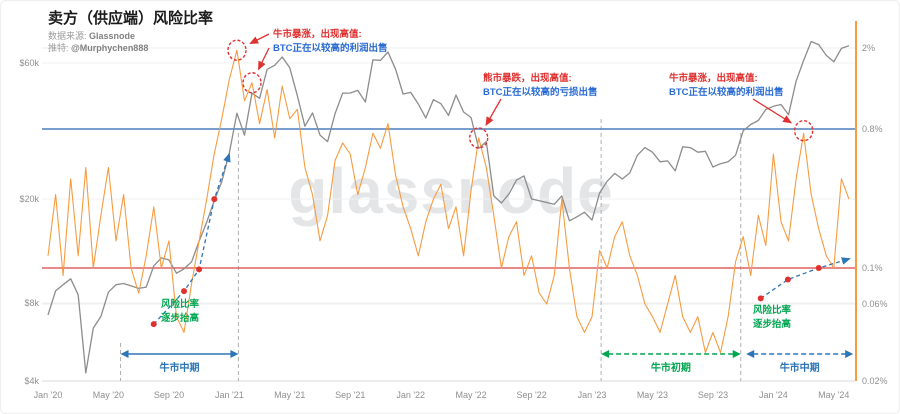  Describe the element at coordinates (833, 395) in the screenshot. I see `x-axis-tick-label: May '24` at that location.